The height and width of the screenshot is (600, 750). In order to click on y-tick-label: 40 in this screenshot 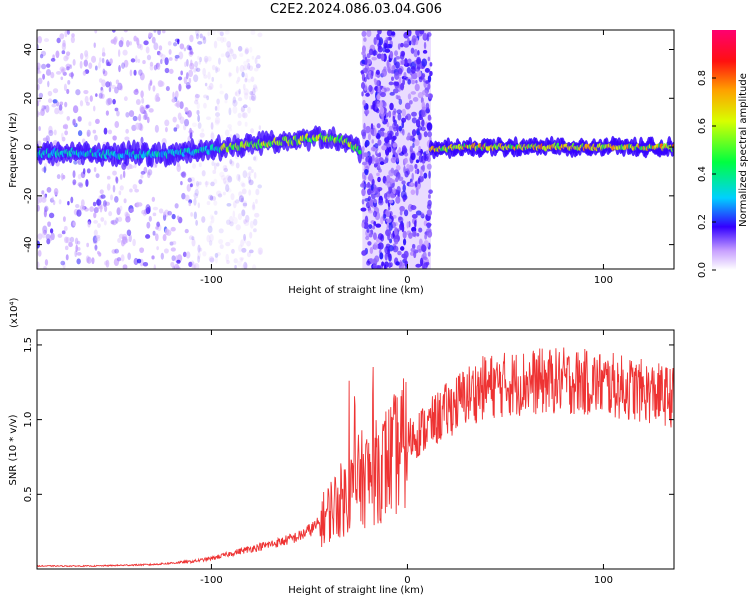, I will do `click(28, 49)`.